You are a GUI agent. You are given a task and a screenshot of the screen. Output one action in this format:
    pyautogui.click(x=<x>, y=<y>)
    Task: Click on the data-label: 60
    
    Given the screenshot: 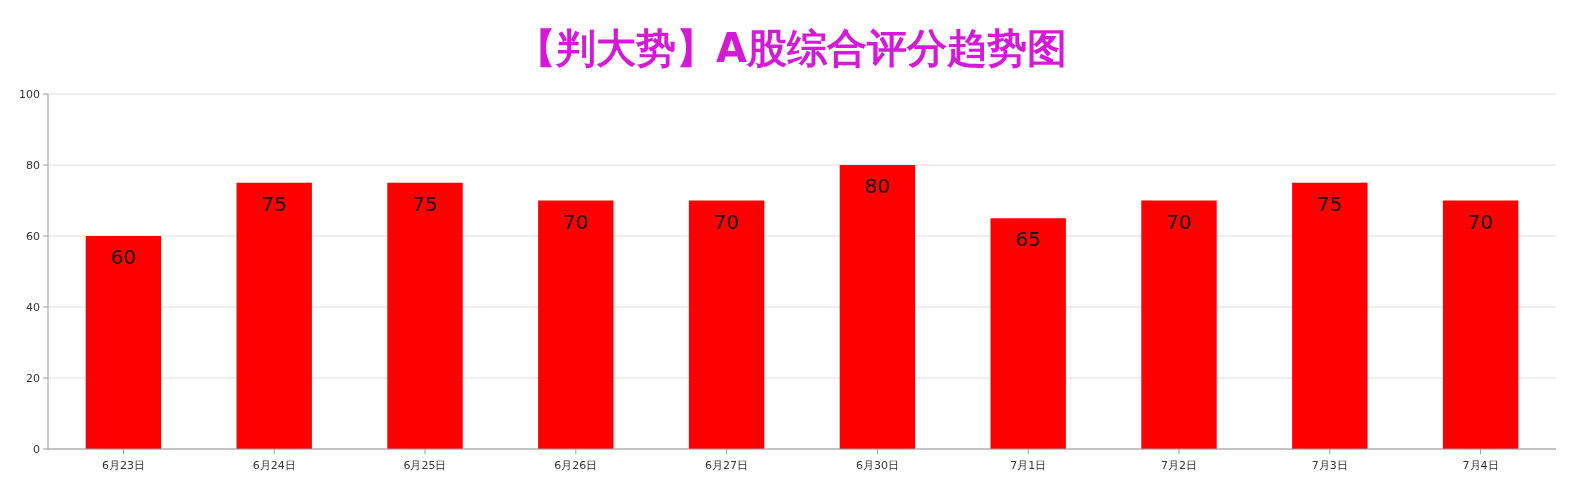 What is the action you would take?
    pyautogui.click(x=123, y=257)
    